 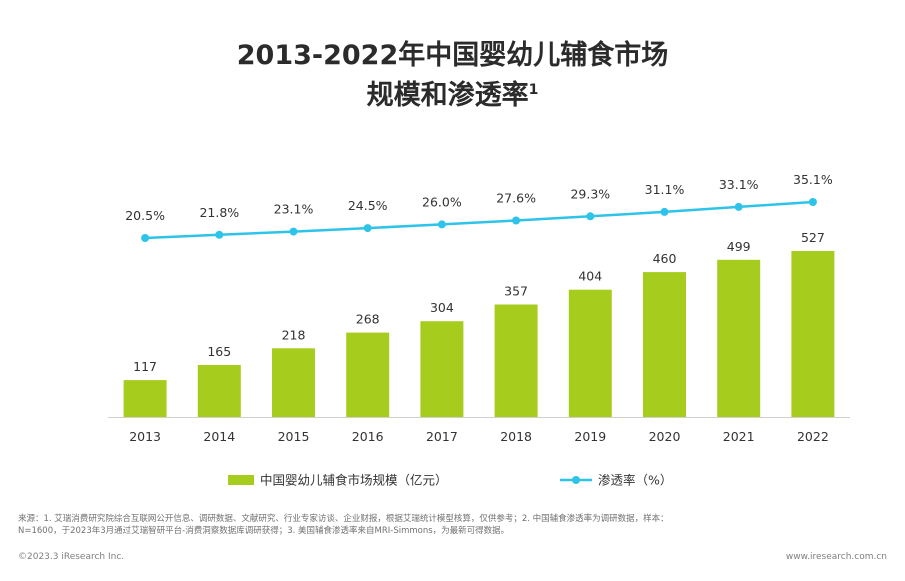 I want to click on bar-value-label: 117, so click(x=145, y=366).